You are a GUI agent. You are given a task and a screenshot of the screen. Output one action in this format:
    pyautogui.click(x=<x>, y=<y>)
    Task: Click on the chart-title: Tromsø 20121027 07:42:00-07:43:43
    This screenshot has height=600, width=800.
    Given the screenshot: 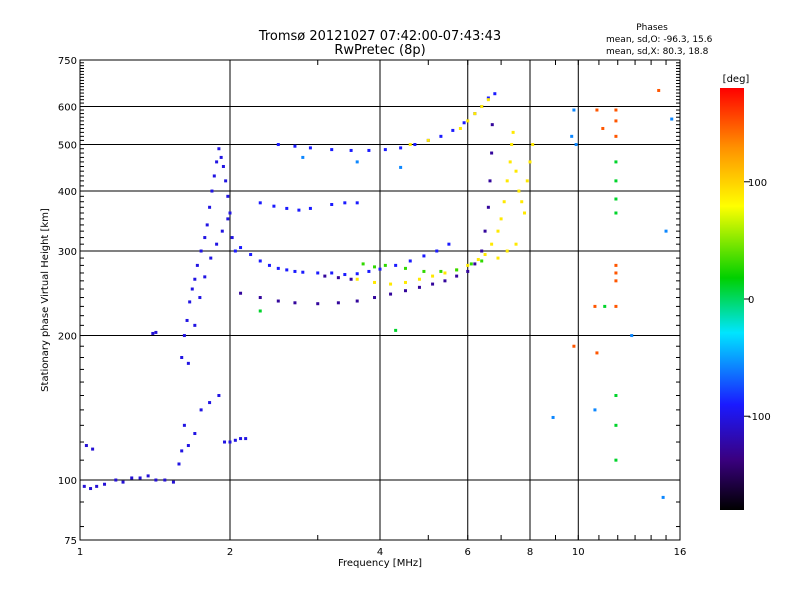 What is the action you would take?
    pyautogui.click(x=379, y=36)
    